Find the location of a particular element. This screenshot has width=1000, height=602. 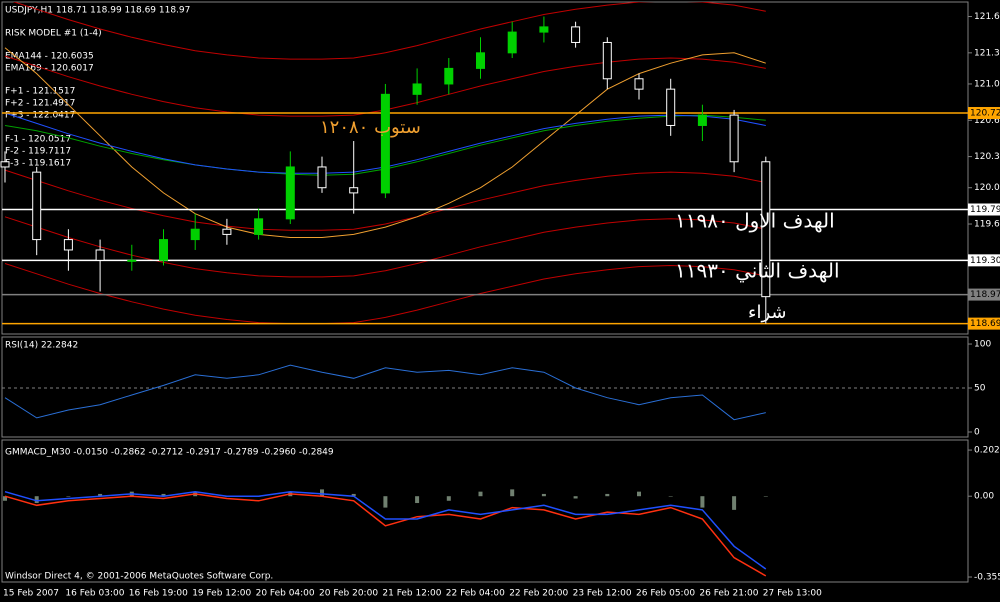

x-tick-label: 22 Feb 20:00 is located at coordinates (538, 594).